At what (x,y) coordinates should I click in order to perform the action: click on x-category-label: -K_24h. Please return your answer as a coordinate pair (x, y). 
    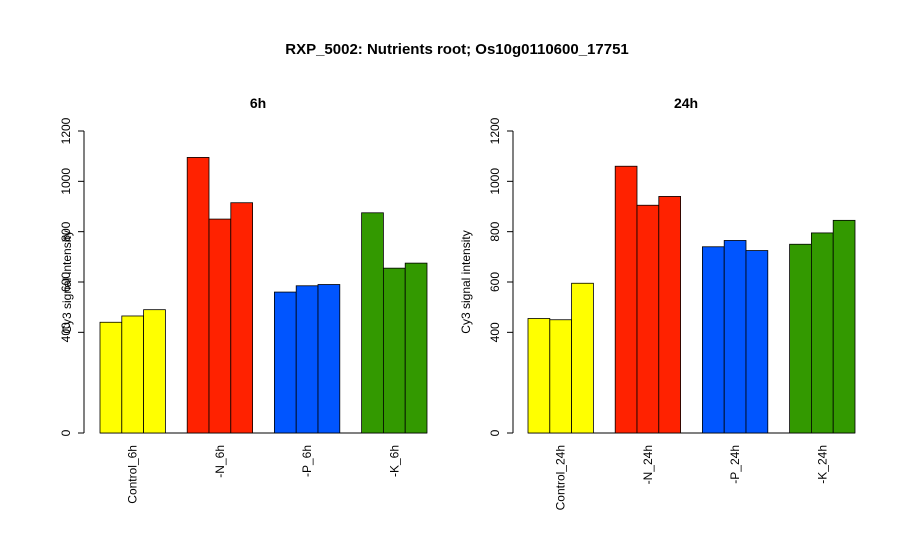
    Looking at the image, I should click on (822, 464).